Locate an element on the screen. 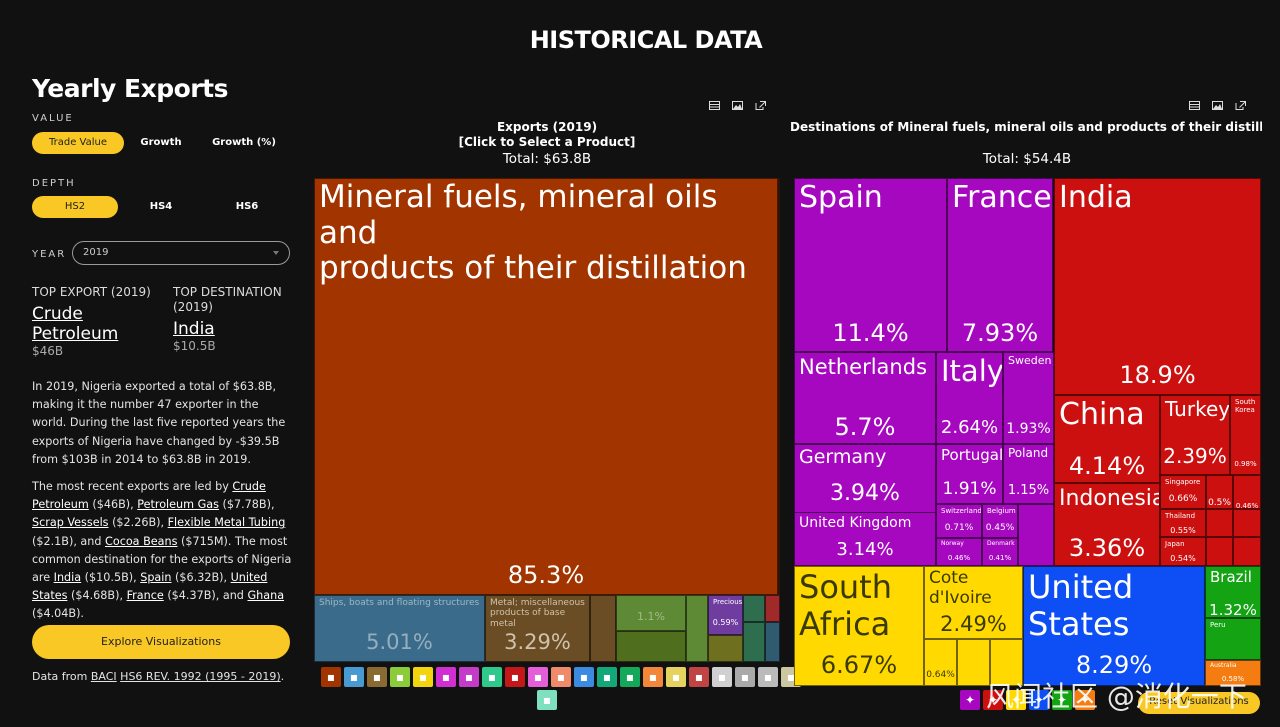  depth-option-hs2: HS2 is located at coordinates (75, 207).